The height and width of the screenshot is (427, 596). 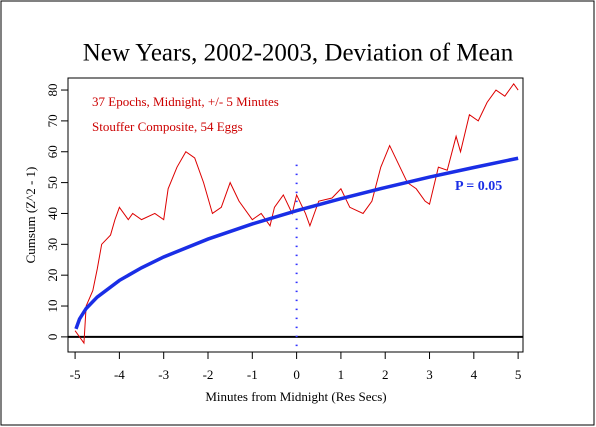 What do you see at coordinates (52, 275) in the screenshot?
I see `y-tick-label: 20` at bounding box center [52, 275].